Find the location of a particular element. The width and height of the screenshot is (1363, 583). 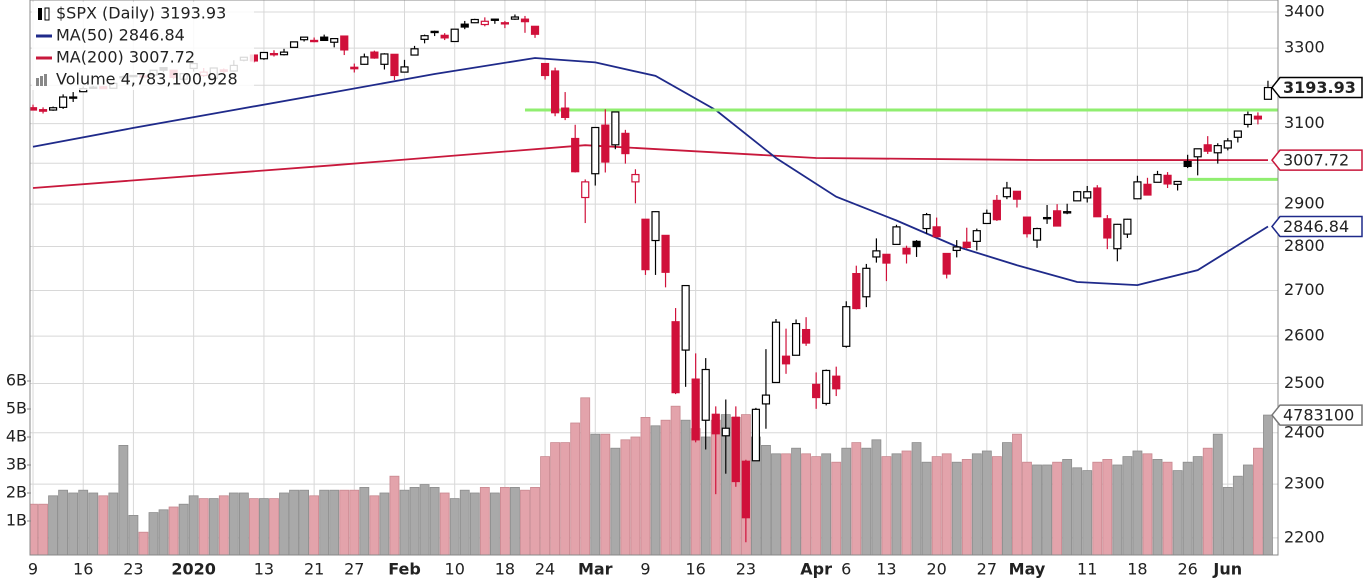

legend-label: Volume 4,783,100,928 is located at coordinates (147, 79).